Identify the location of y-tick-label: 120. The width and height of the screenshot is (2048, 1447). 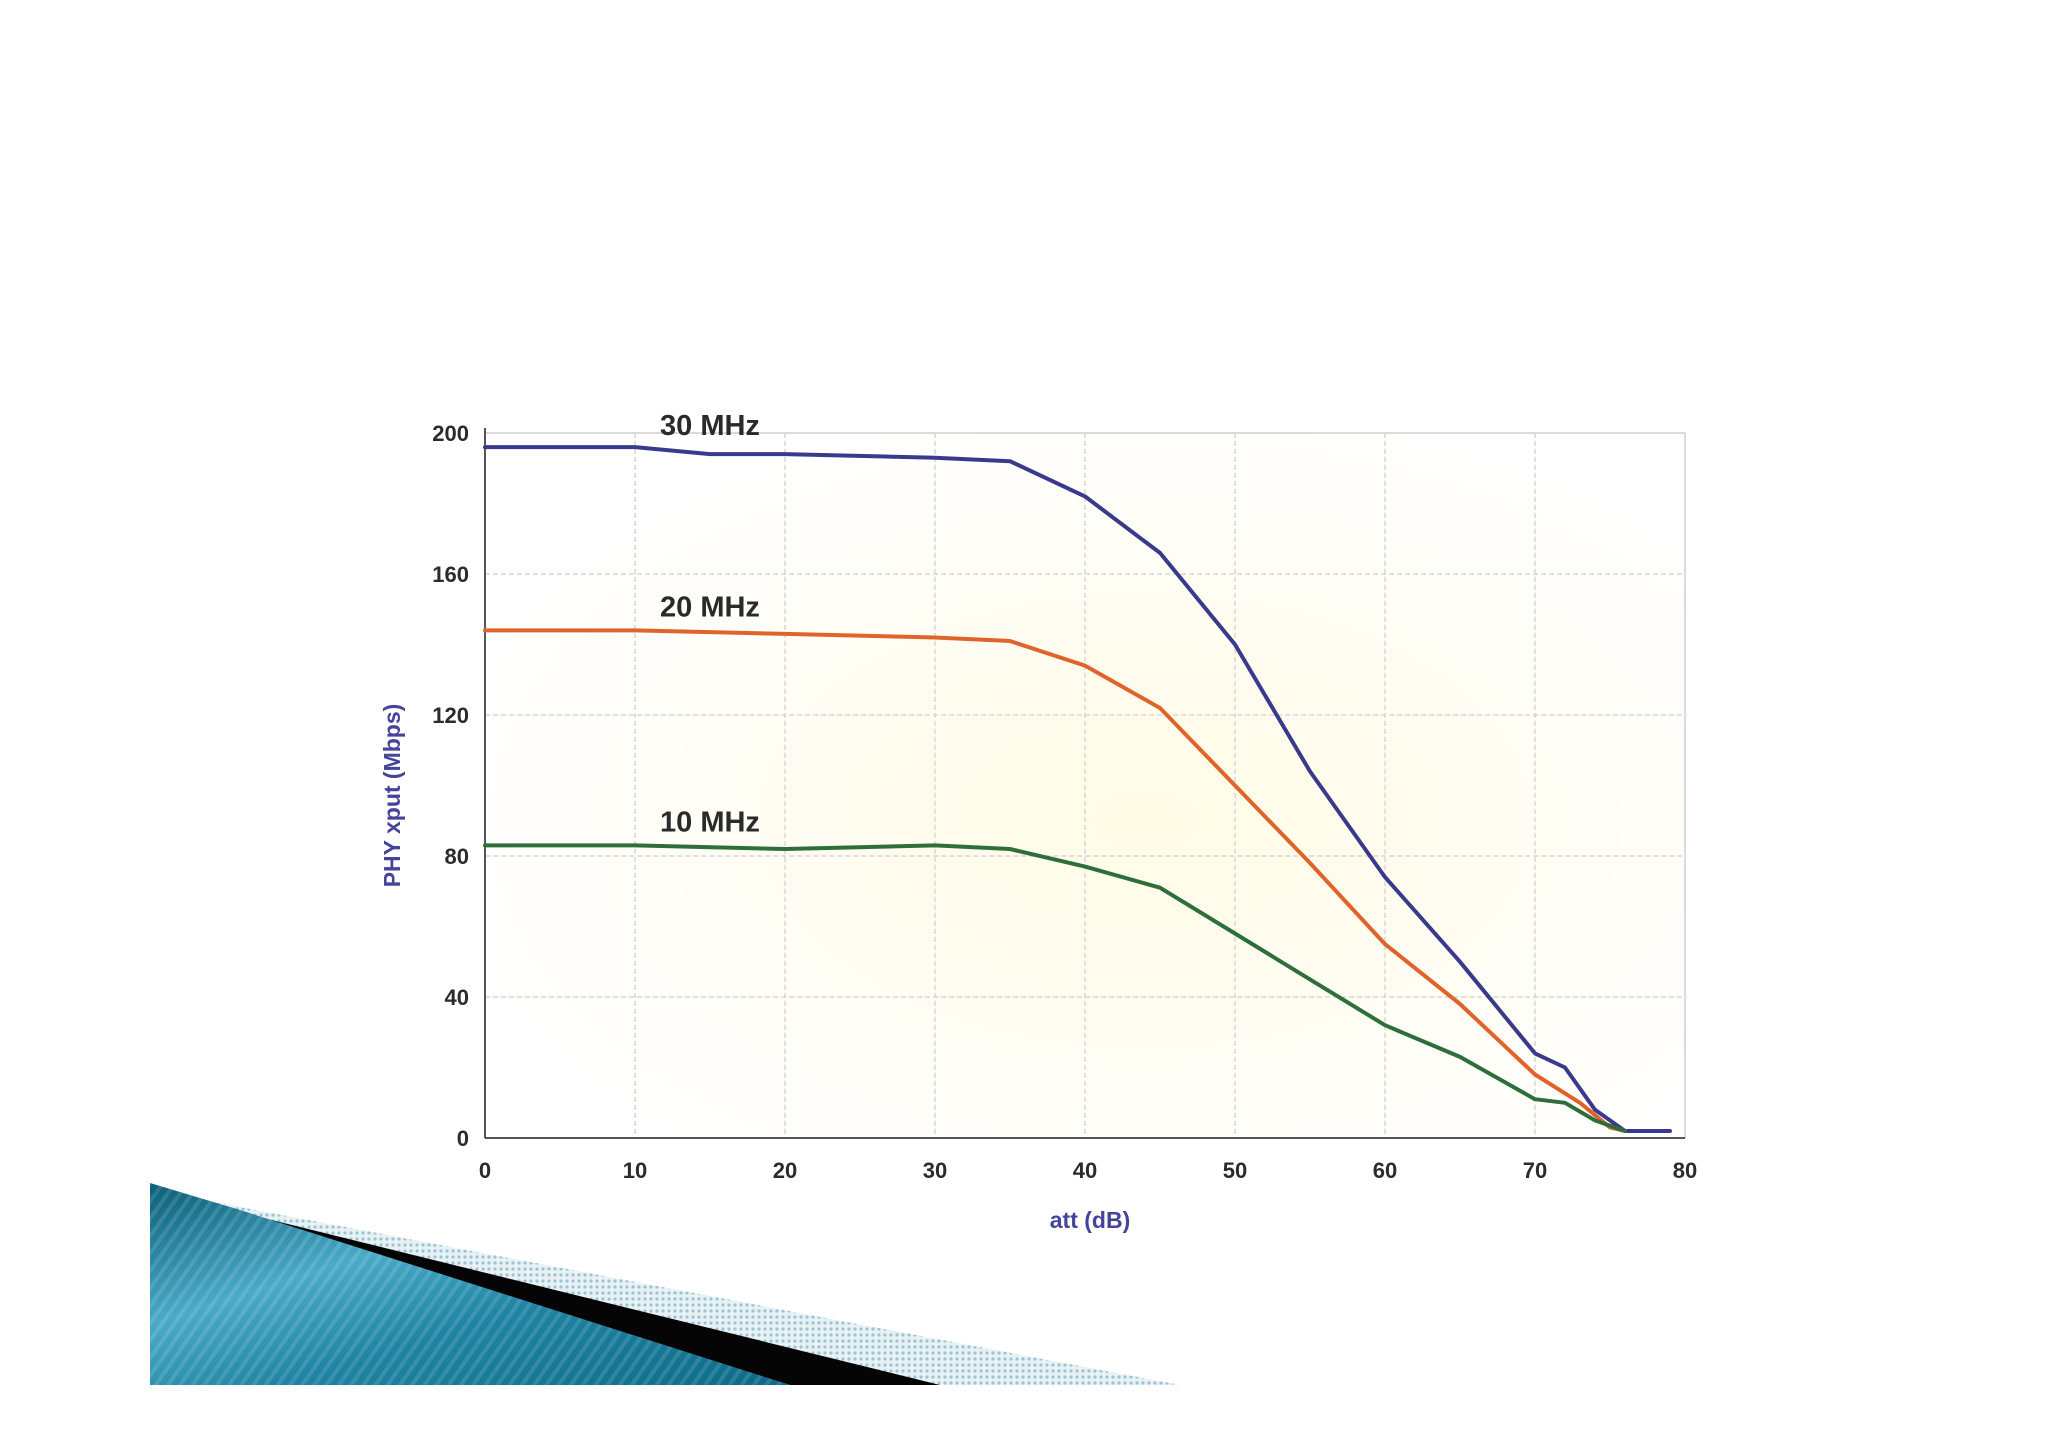
(450, 715).